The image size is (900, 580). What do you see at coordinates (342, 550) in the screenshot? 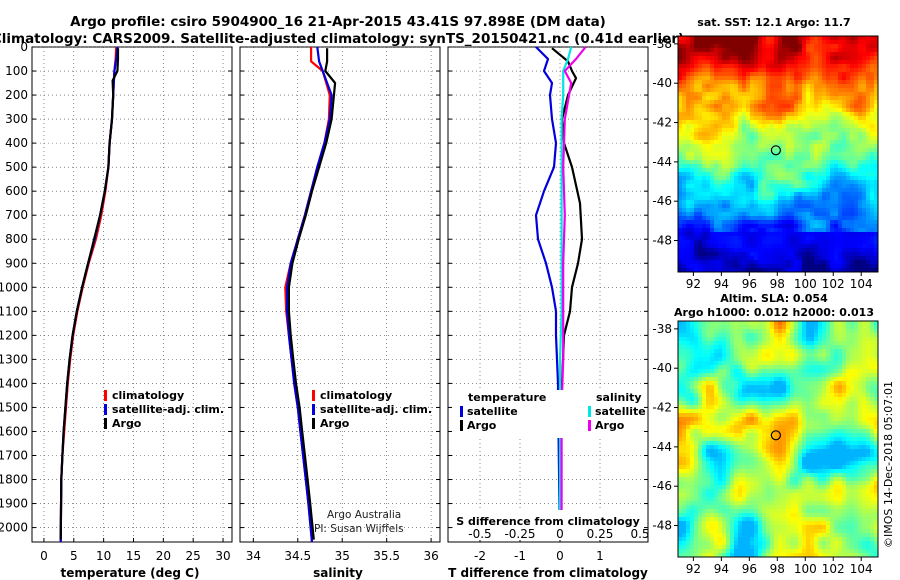
I see `salinity-x-axis: 34 34.5 35 35.5 36` at bounding box center [342, 550].